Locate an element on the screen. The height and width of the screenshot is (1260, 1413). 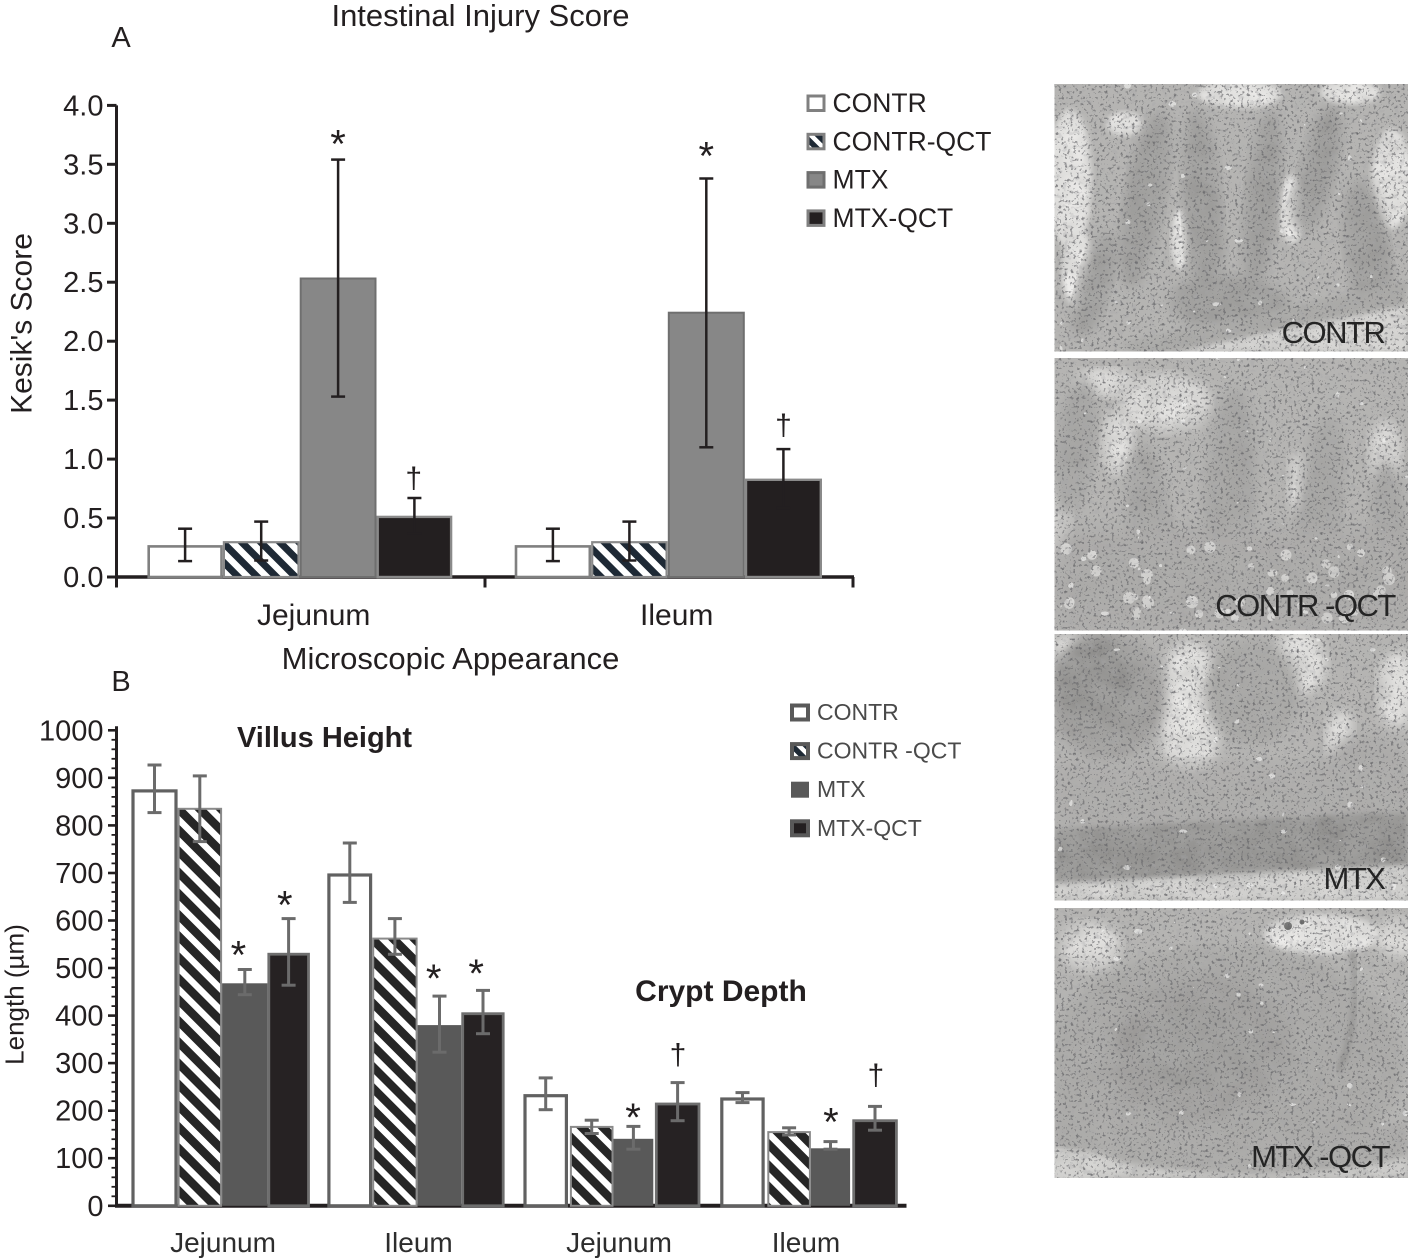
svg-text: 900 is located at coordinates (79, 779).